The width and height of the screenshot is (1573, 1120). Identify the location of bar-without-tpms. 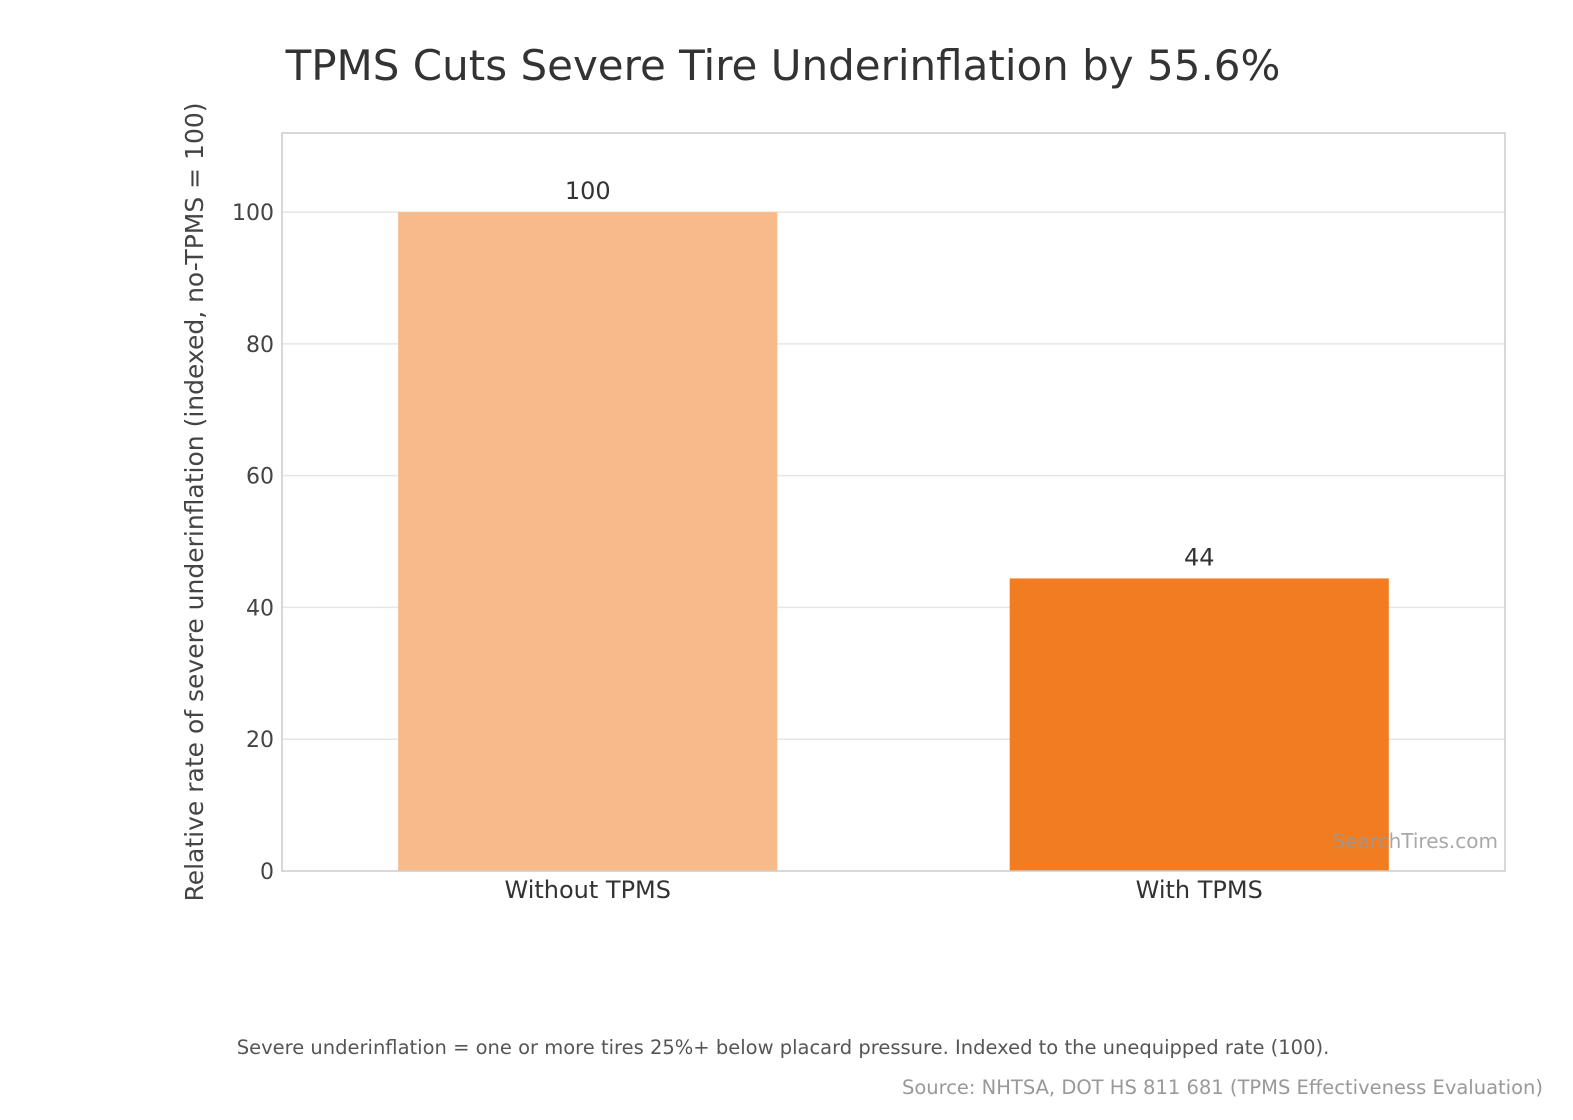
(588, 542).